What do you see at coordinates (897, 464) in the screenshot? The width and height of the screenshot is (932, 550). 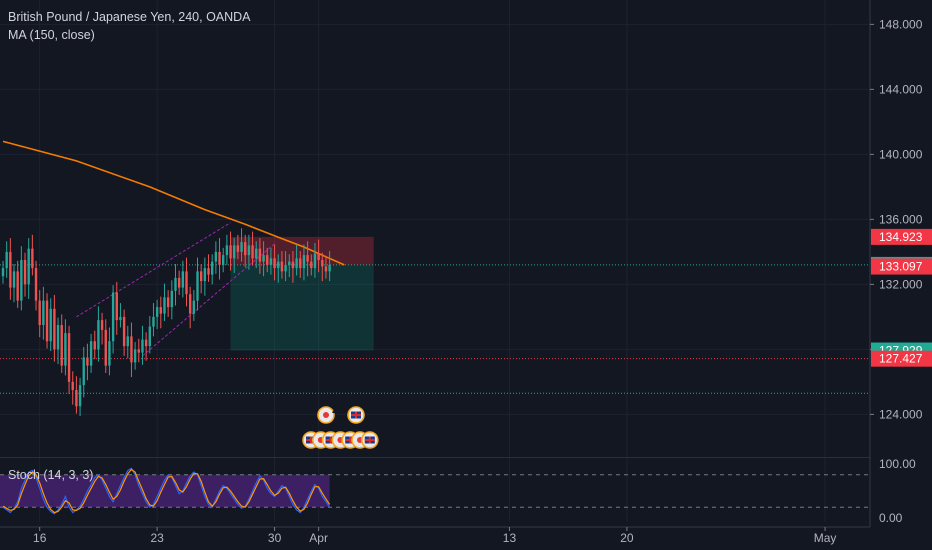 I see `stoch-tick-label: 100.00` at bounding box center [897, 464].